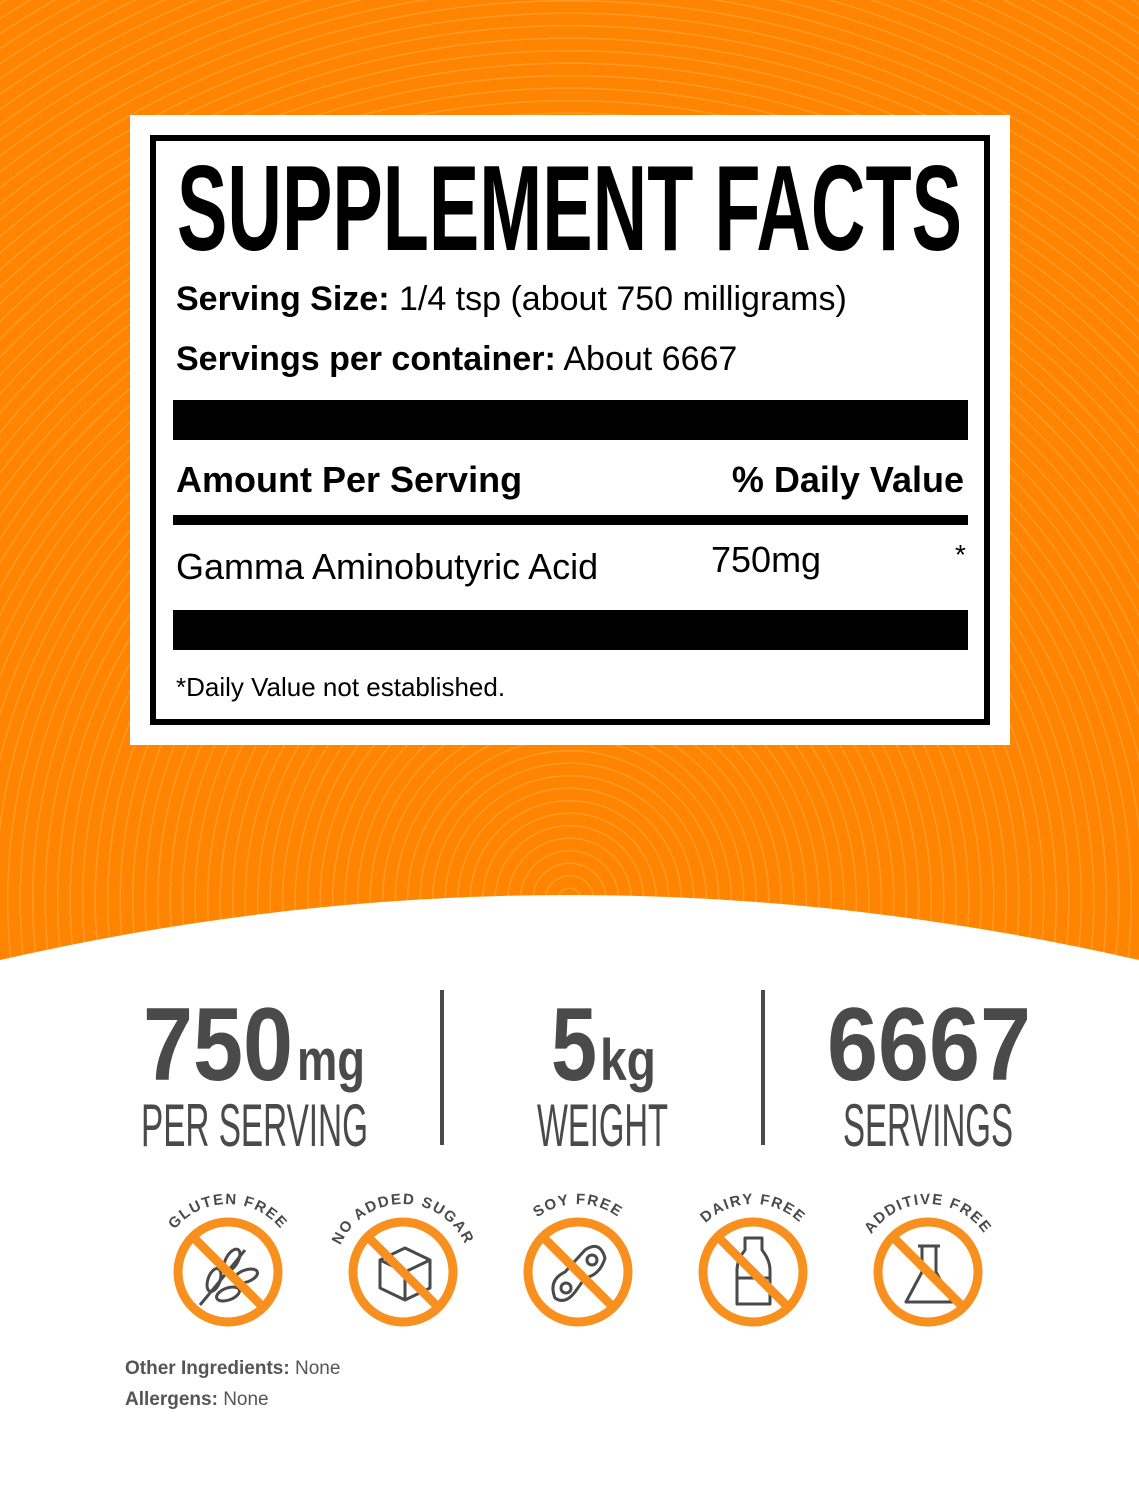  I want to click on stat-unit-weight: kg, so click(628, 1060).